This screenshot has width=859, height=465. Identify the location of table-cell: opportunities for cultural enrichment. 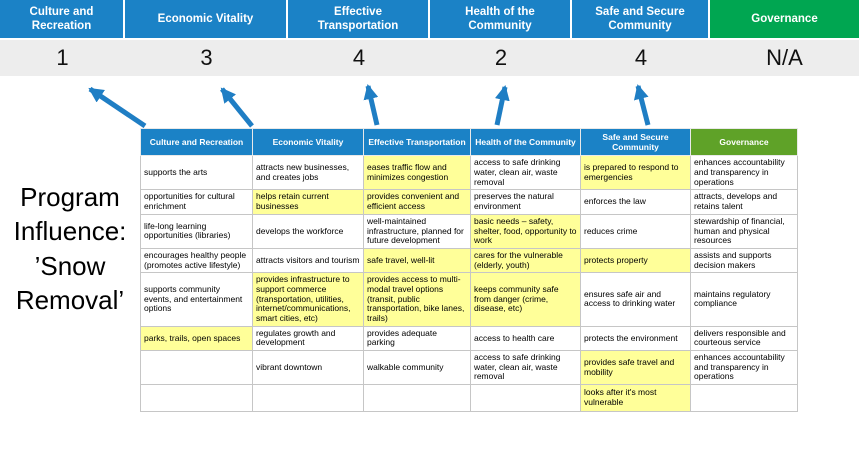
(196, 202).